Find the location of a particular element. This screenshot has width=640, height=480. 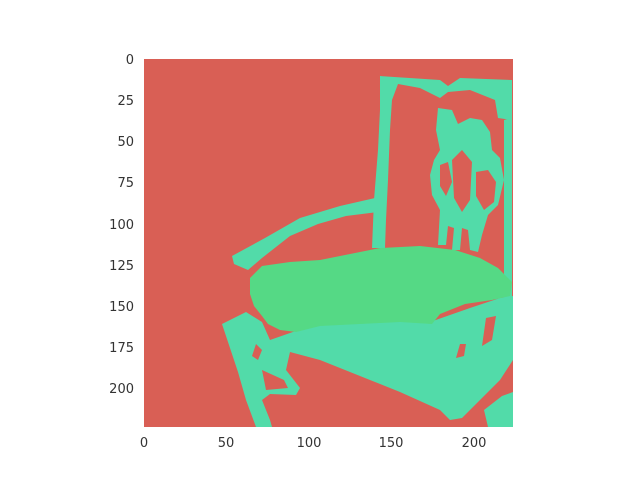

x-tick-label: 100 is located at coordinates (309, 443).